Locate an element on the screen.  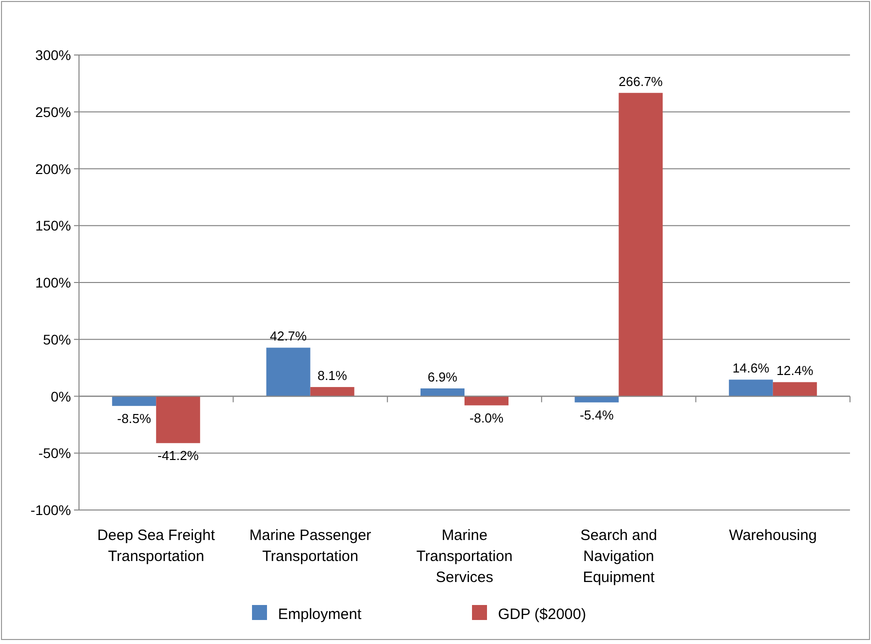
x-tick-label: Warehousing is located at coordinates (772, 535).